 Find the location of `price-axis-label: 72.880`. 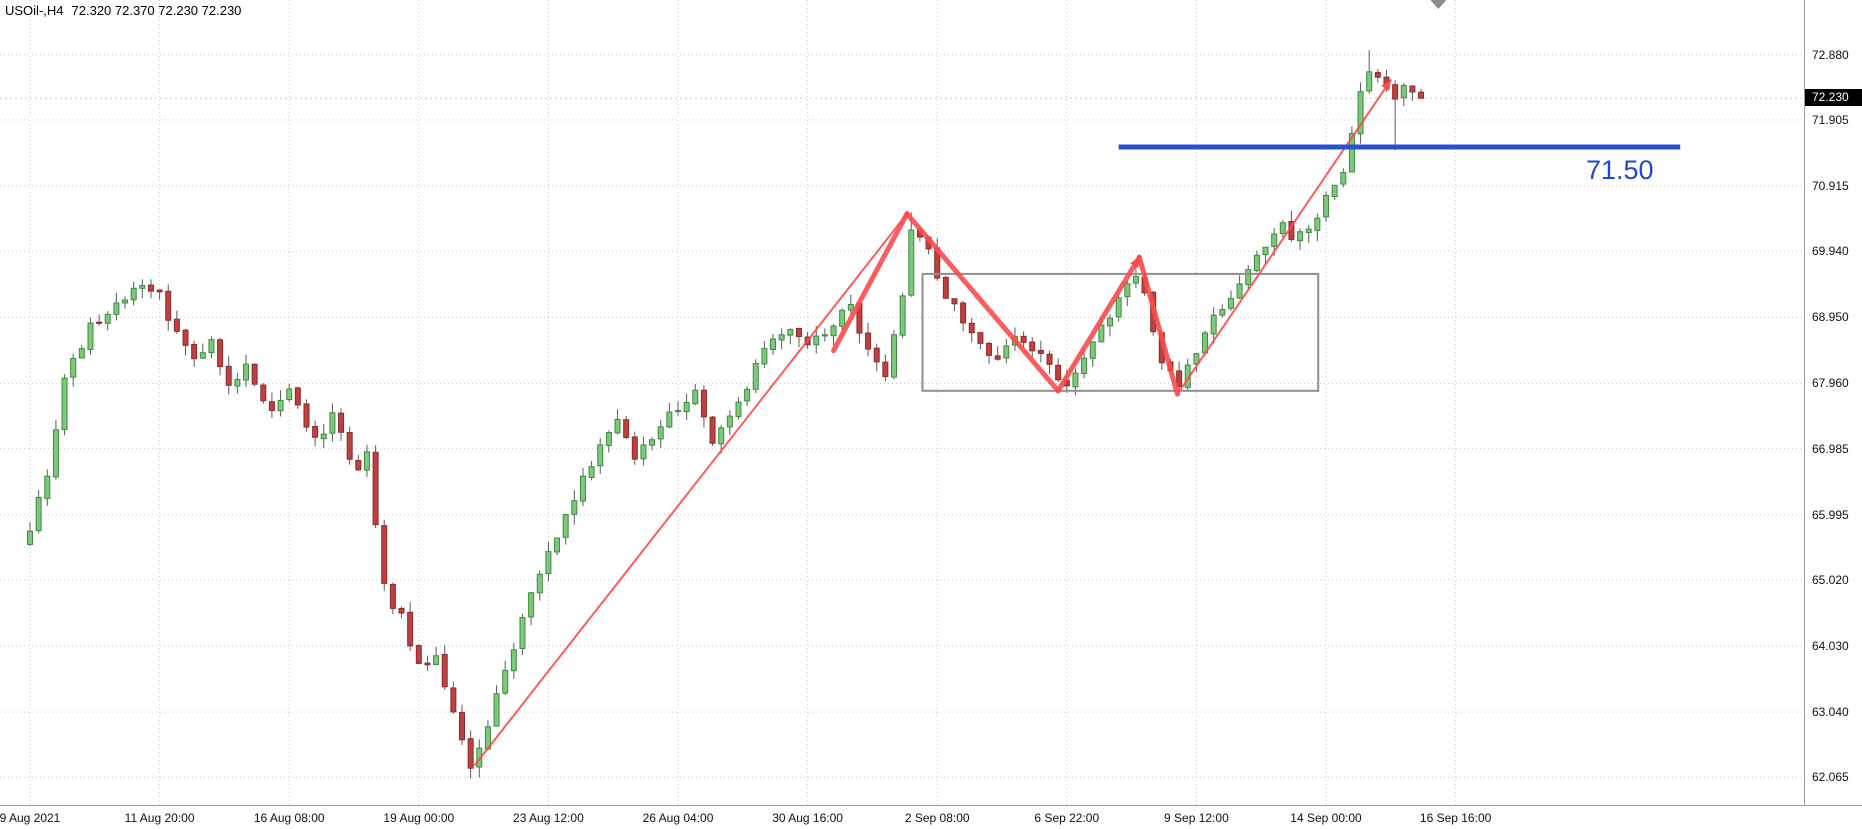

price-axis-label: 72.880 is located at coordinates (1830, 54).